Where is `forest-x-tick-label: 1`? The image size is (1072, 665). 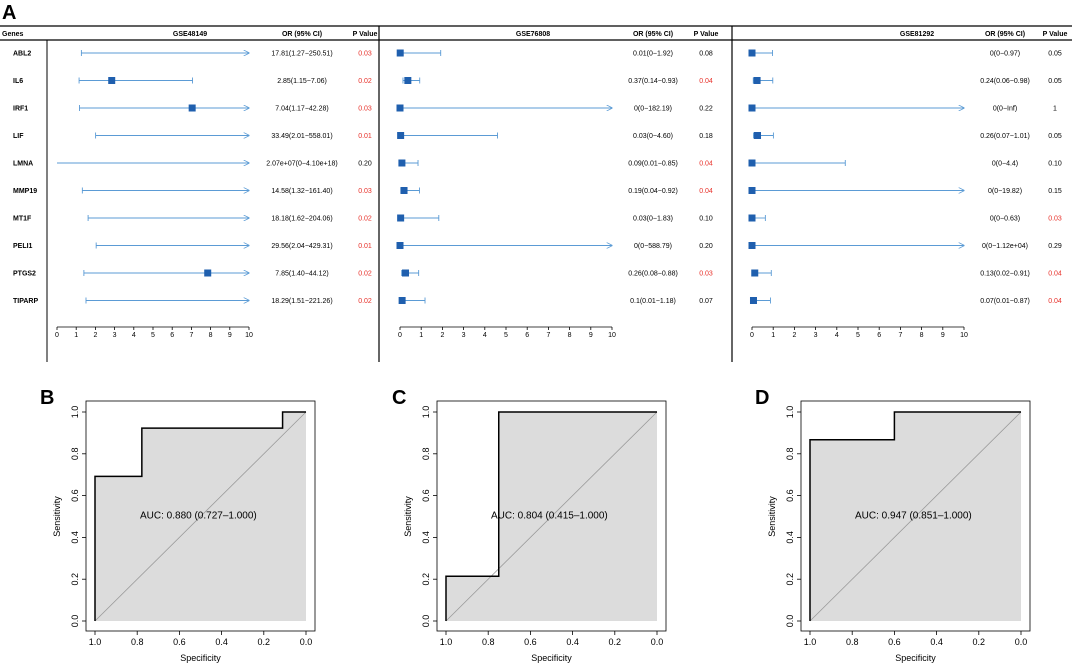 forest-x-tick-label: 1 is located at coordinates (421, 335).